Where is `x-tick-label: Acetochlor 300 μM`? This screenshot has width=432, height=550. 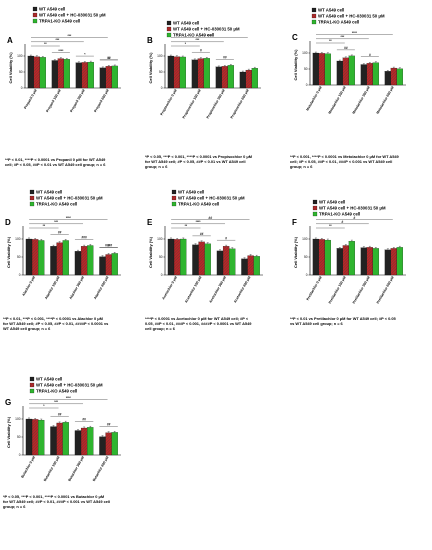 x-tick-label: Acetochlor 300 μM is located at coordinates (217, 289).